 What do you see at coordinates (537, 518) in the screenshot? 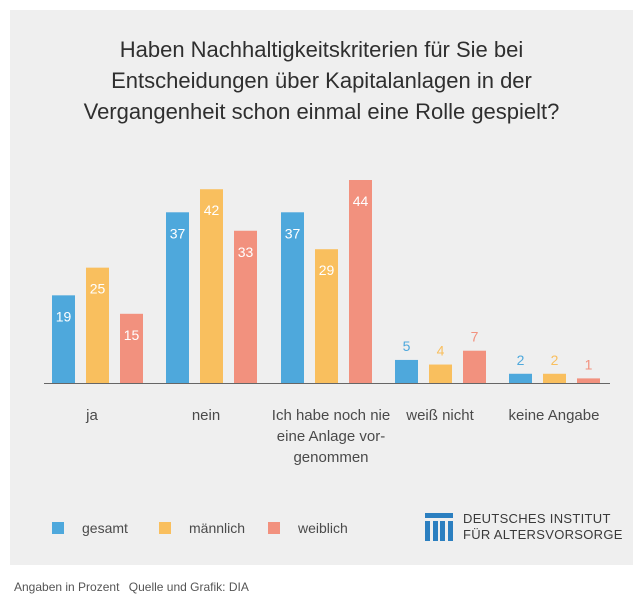
I see `logo-line-1: DEUTSCHES INSTITUT` at bounding box center [537, 518].